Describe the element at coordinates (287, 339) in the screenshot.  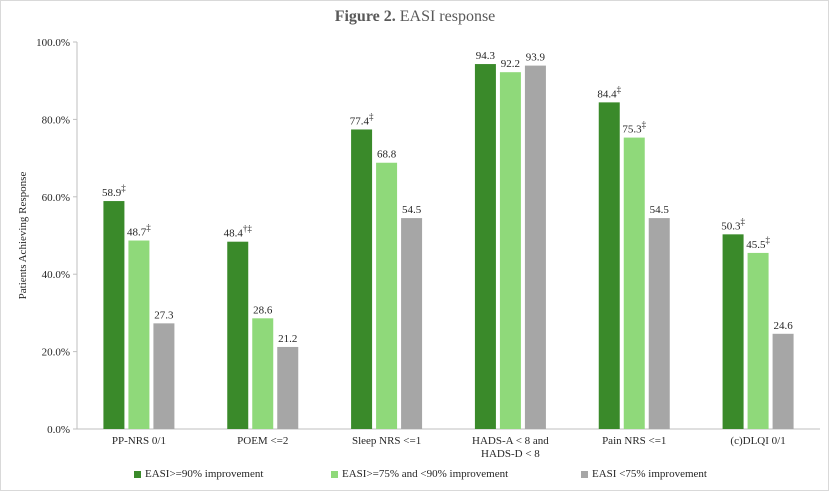
I see `data-label: 21.2` at that location.